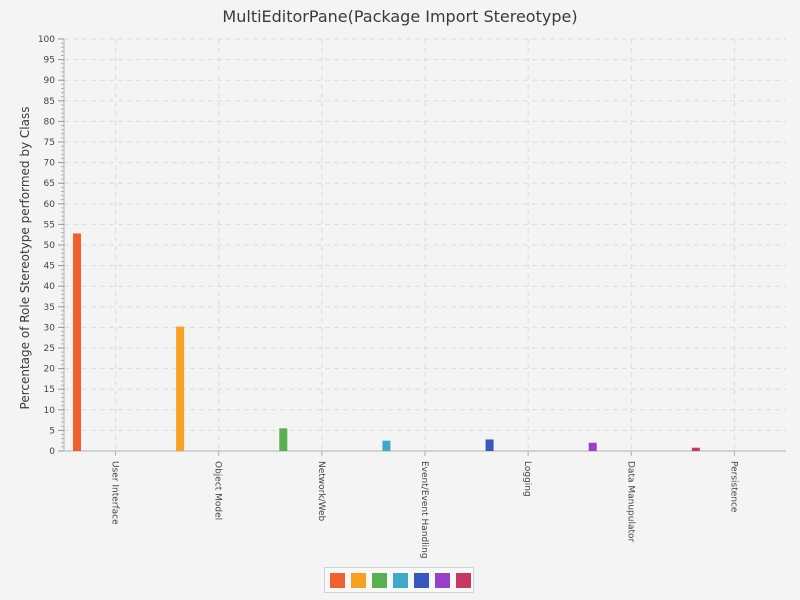 This screenshot has height=600, width=800. I want to click on y-tick-label: 0, so click(52, 452).